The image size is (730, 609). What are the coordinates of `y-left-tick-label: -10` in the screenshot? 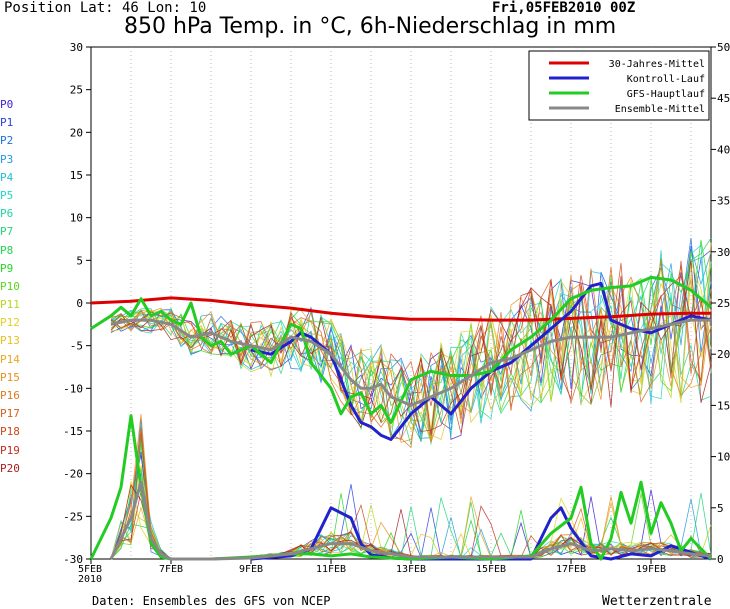 It's located at (73, 388).